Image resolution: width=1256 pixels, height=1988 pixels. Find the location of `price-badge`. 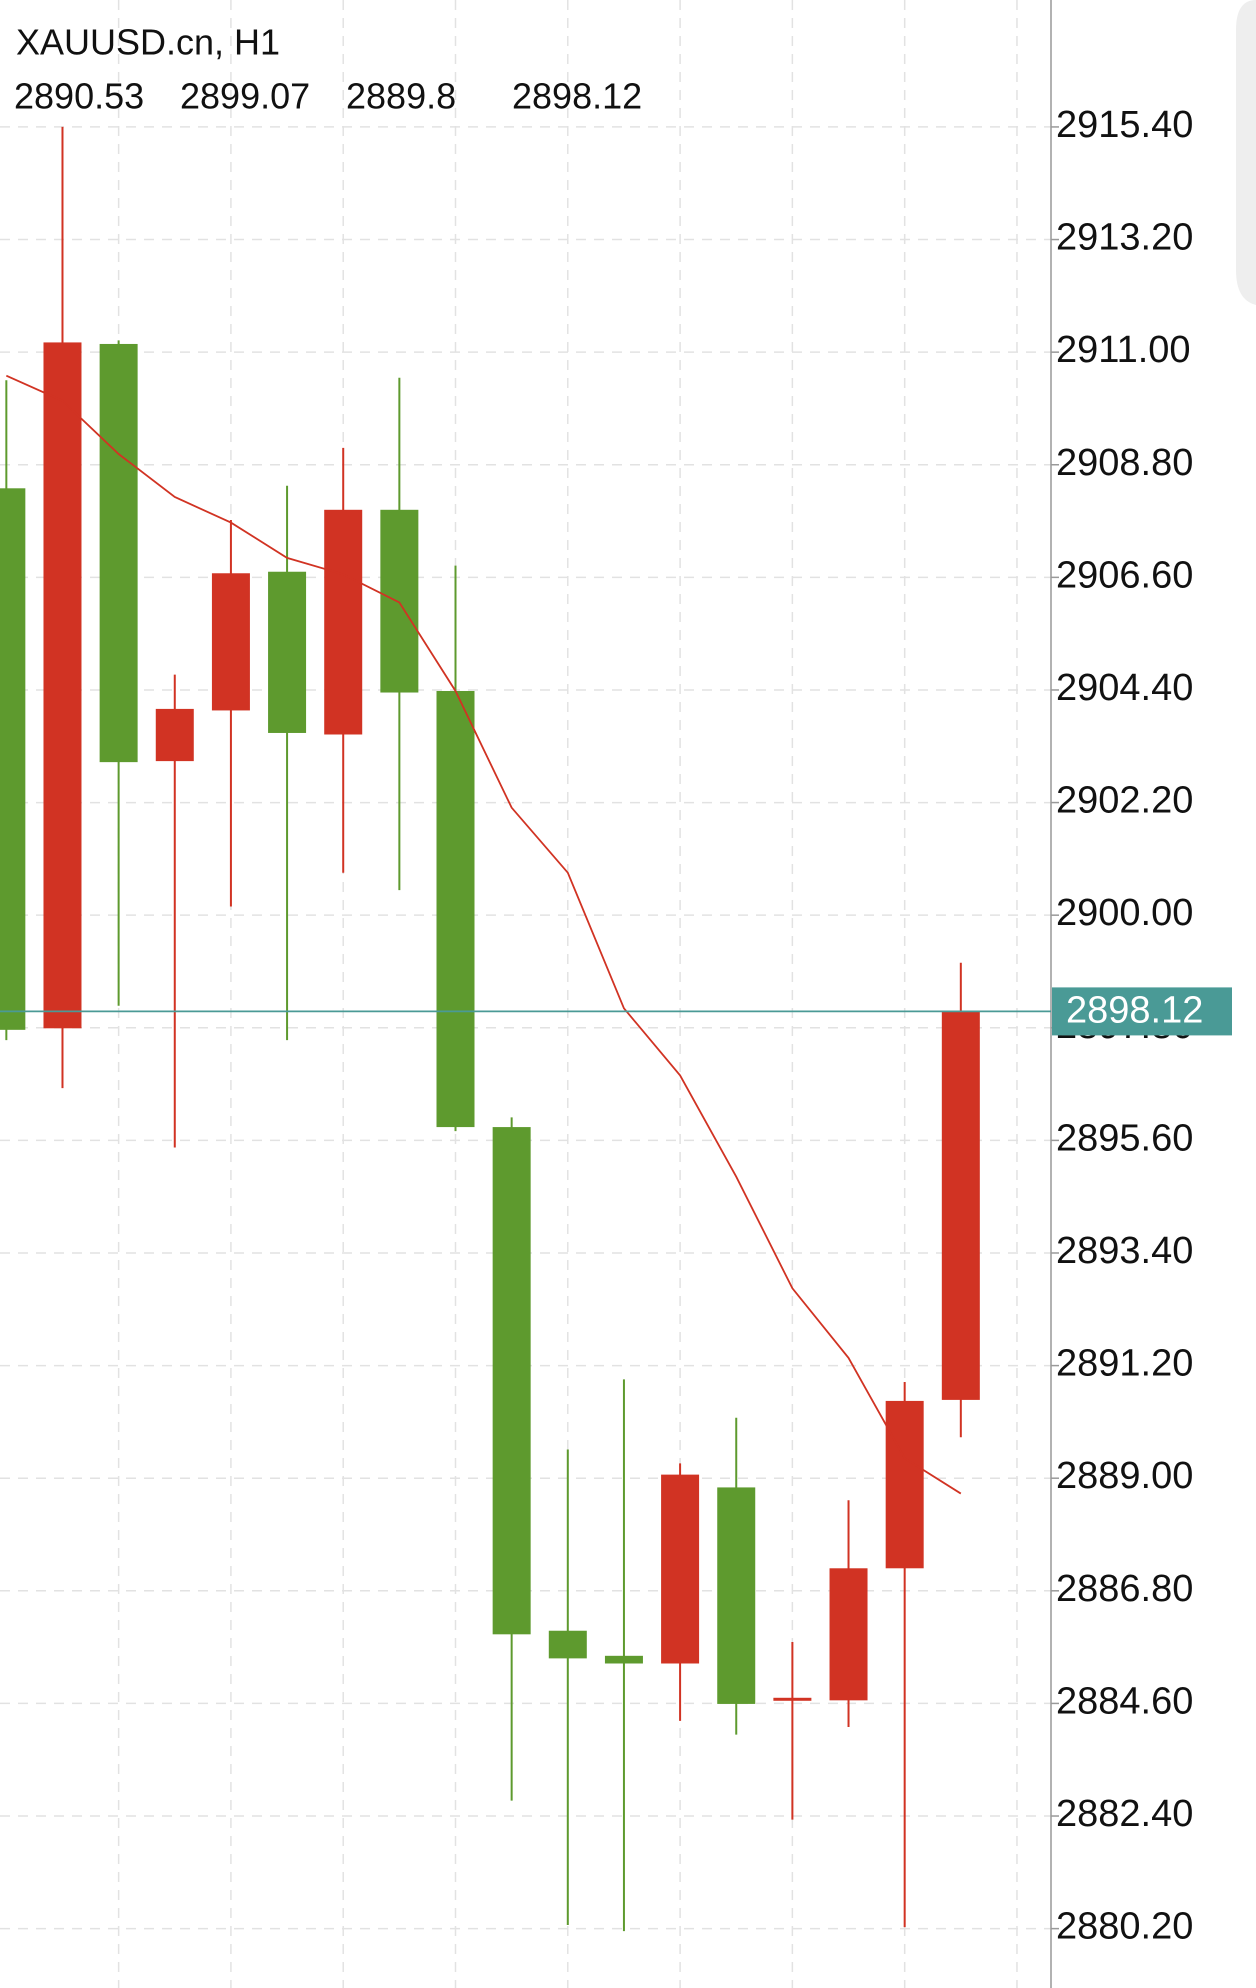

price-badge is located at coordinates (1142, 1011).